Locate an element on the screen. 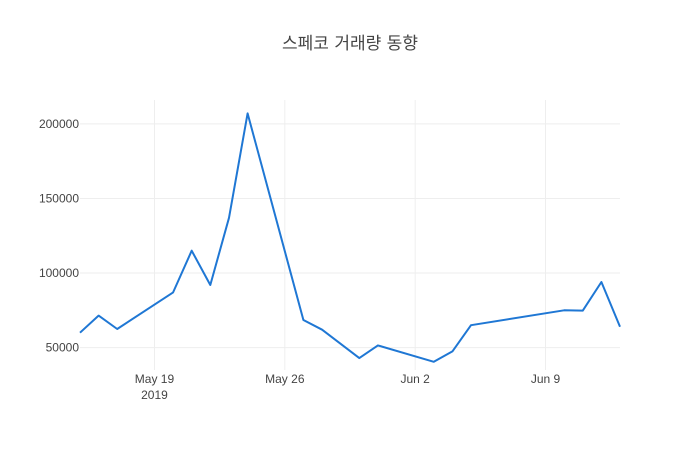  x-tick-label: May 26 is located at coordinates (285, 379).